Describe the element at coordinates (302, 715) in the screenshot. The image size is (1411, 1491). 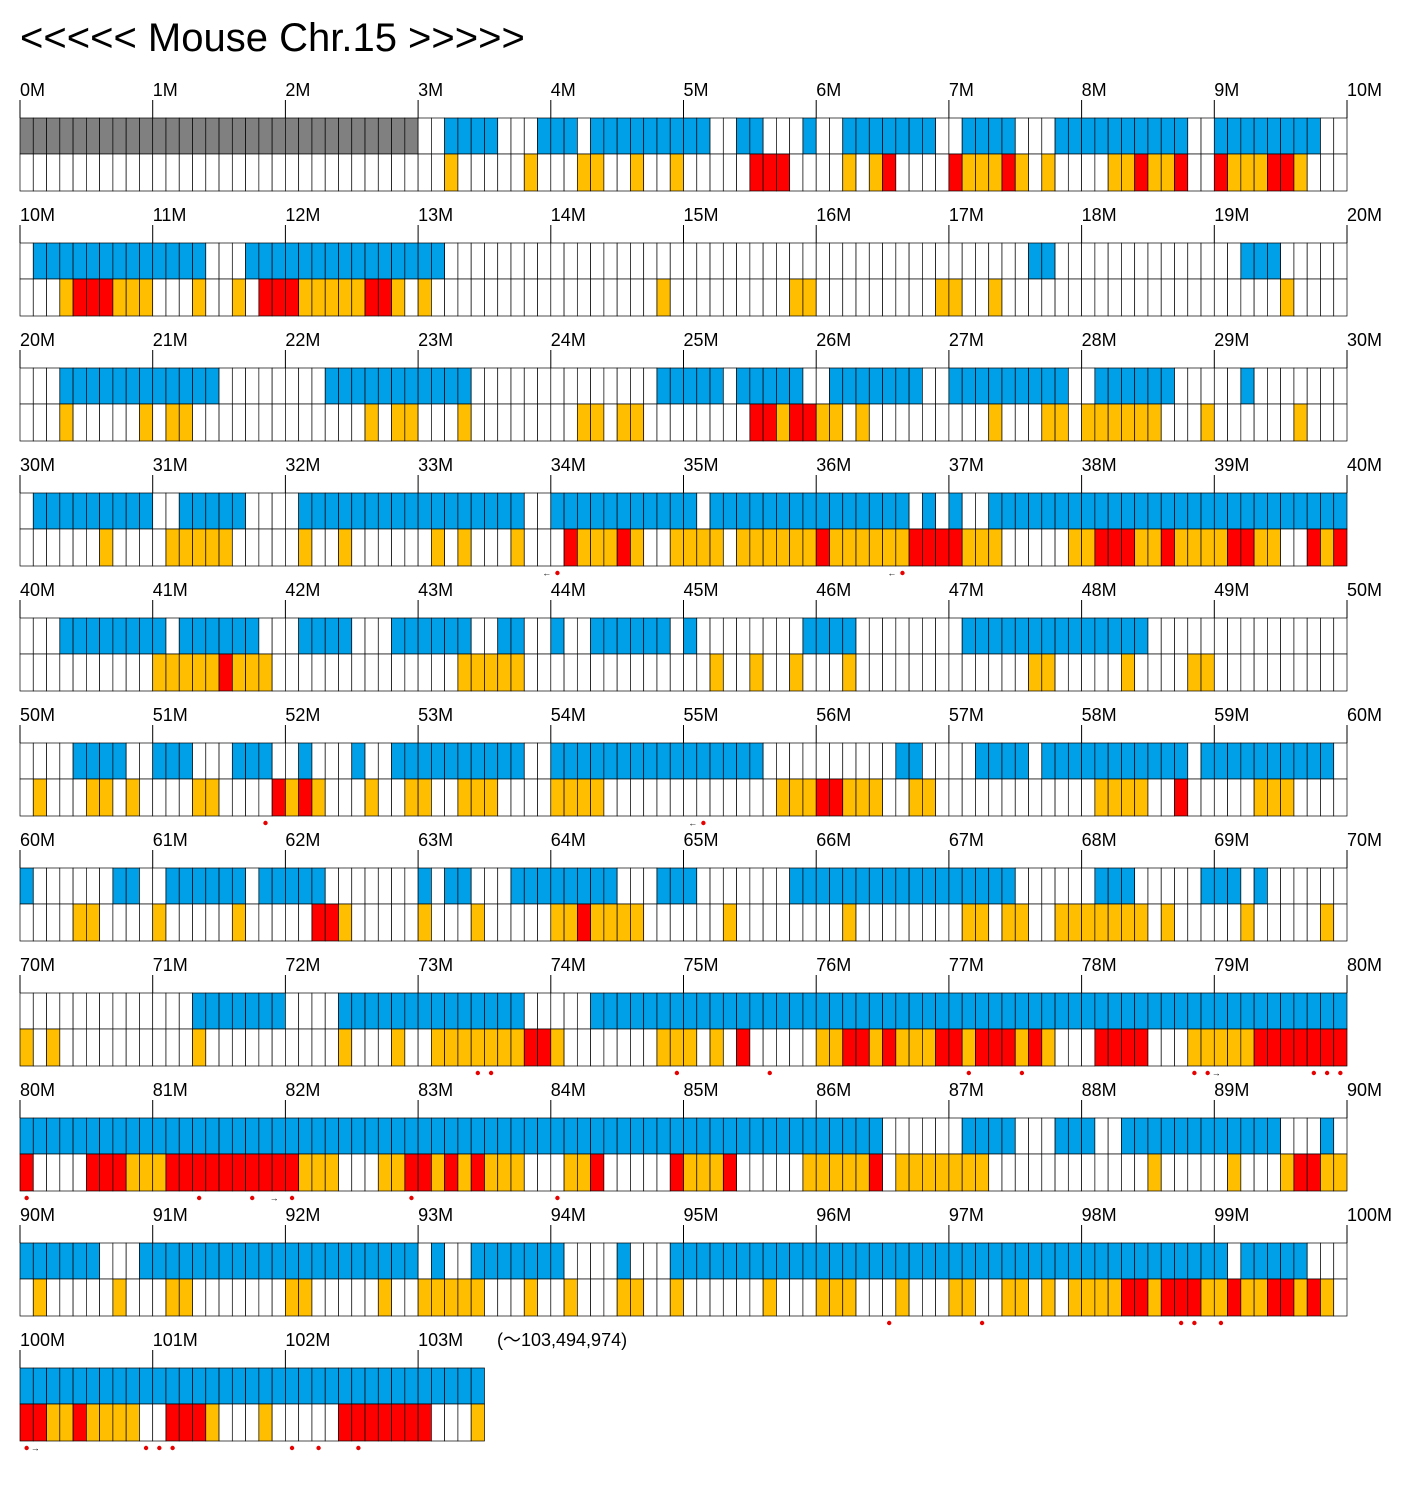
I see `mb-label: 52M` at that location.